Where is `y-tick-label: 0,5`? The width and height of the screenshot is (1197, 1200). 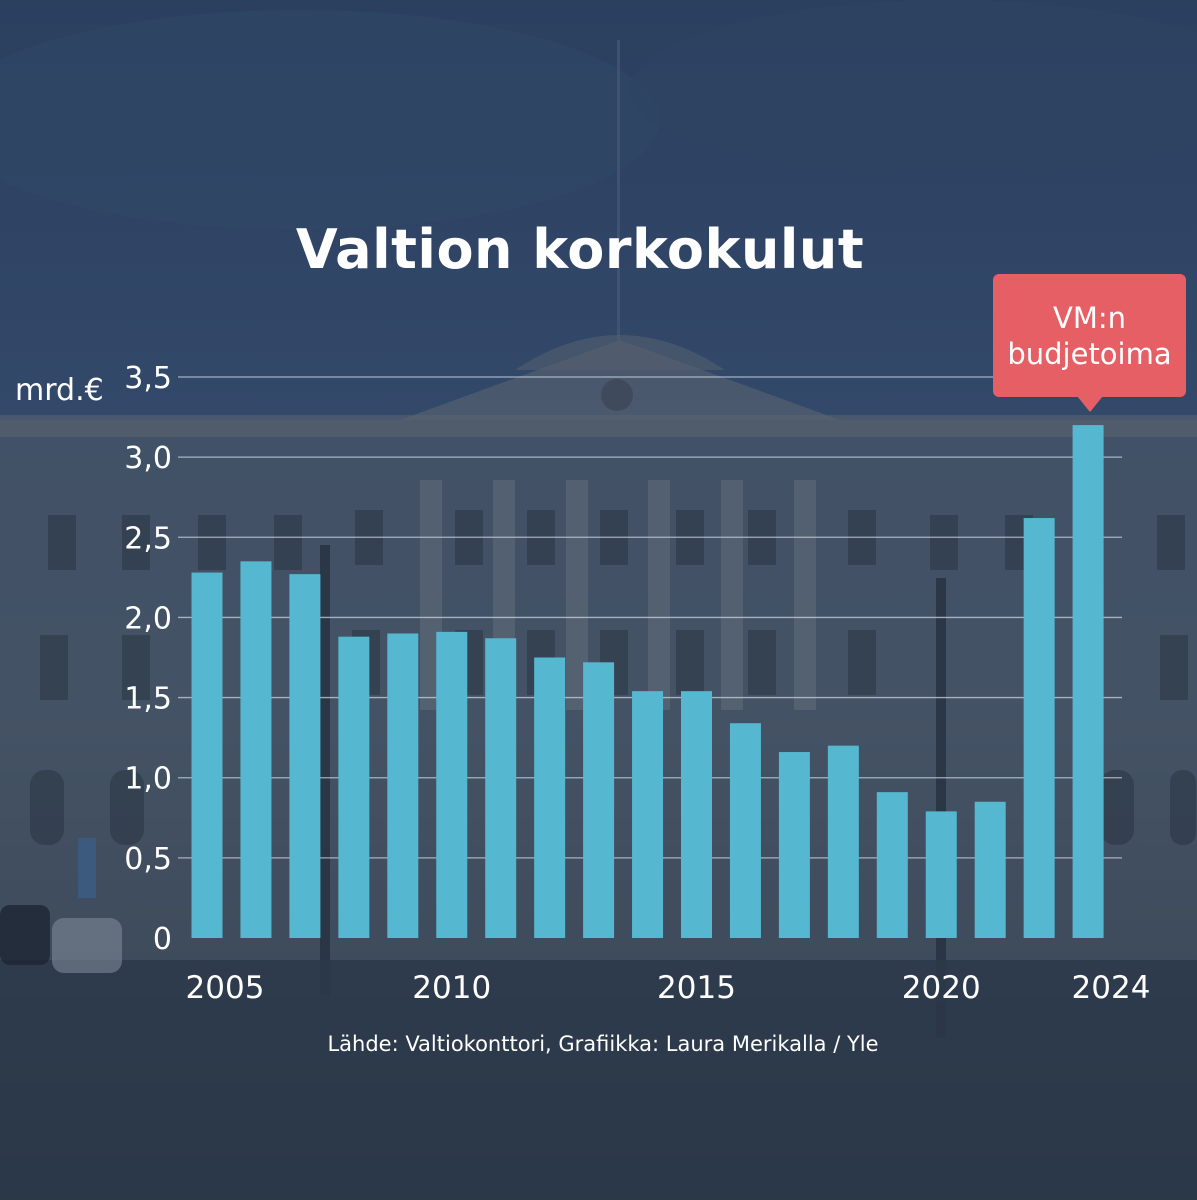 y-tick-label: 0,5 is located at coordinates (148, 859).